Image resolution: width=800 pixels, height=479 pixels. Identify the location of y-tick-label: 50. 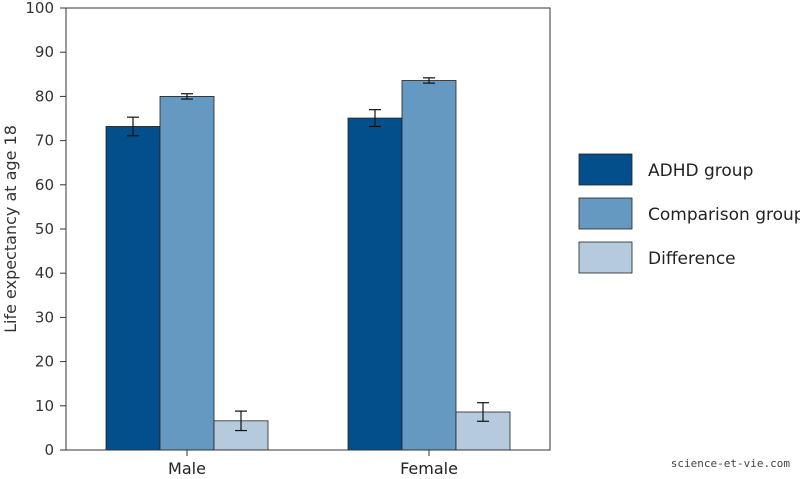
(44, 229).